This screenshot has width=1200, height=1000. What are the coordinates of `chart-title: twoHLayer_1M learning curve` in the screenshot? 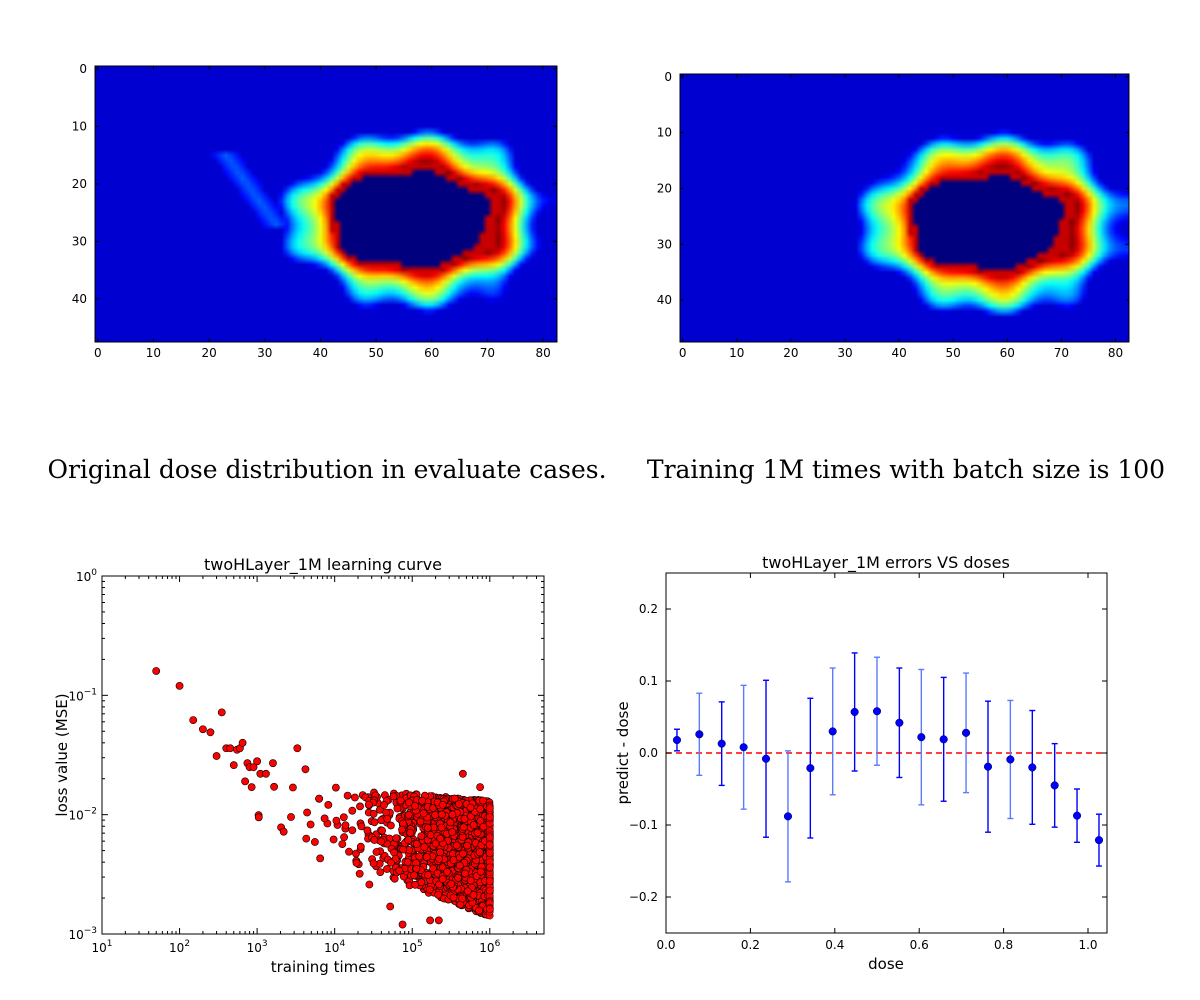 It's located at (323, 565).